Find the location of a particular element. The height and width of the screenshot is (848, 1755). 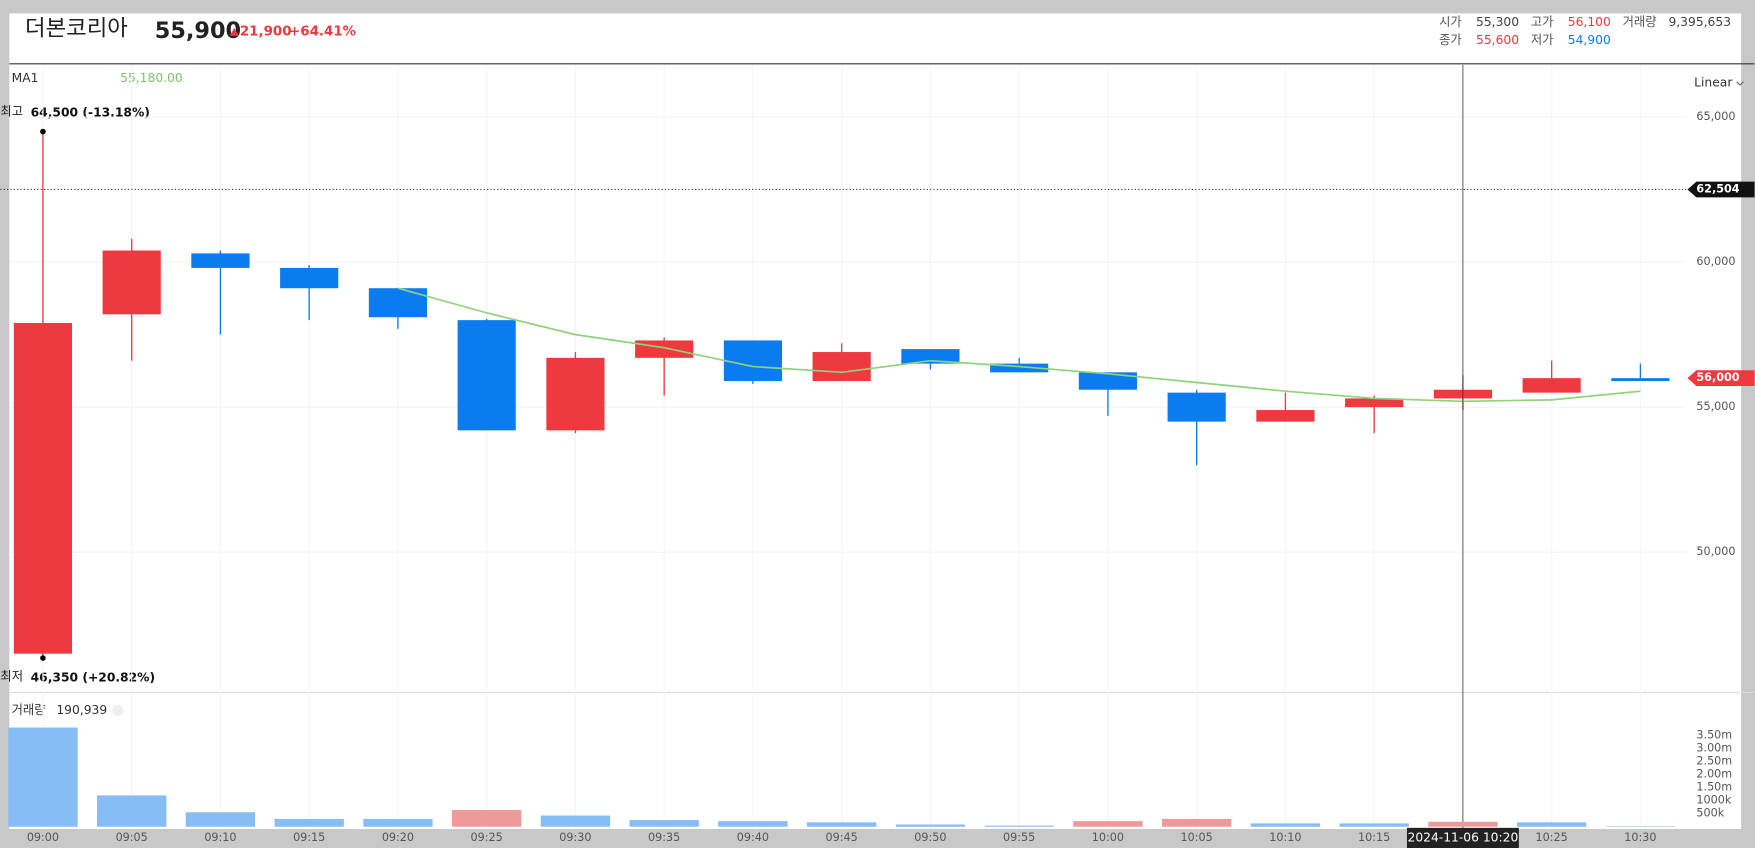

volume-name: 거래량 is located at coordinates (29, 710).